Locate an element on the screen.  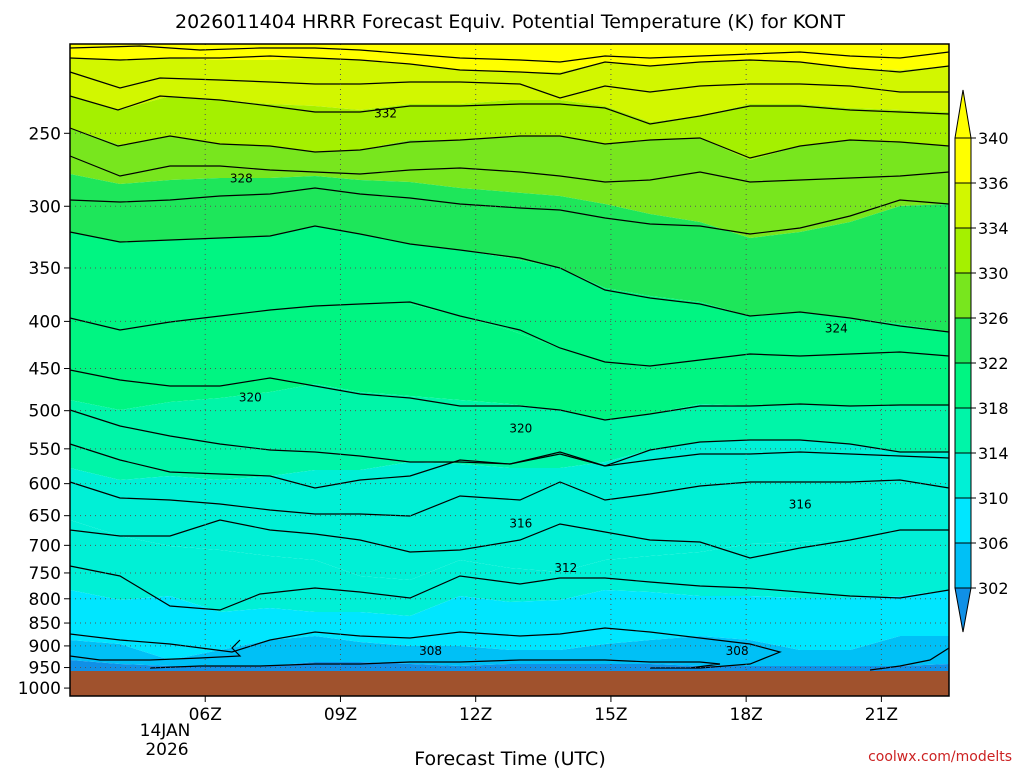
colorbar: 340 336 334 330 326 322 318 314 310 306 302 is located at coordinates (981, 361).